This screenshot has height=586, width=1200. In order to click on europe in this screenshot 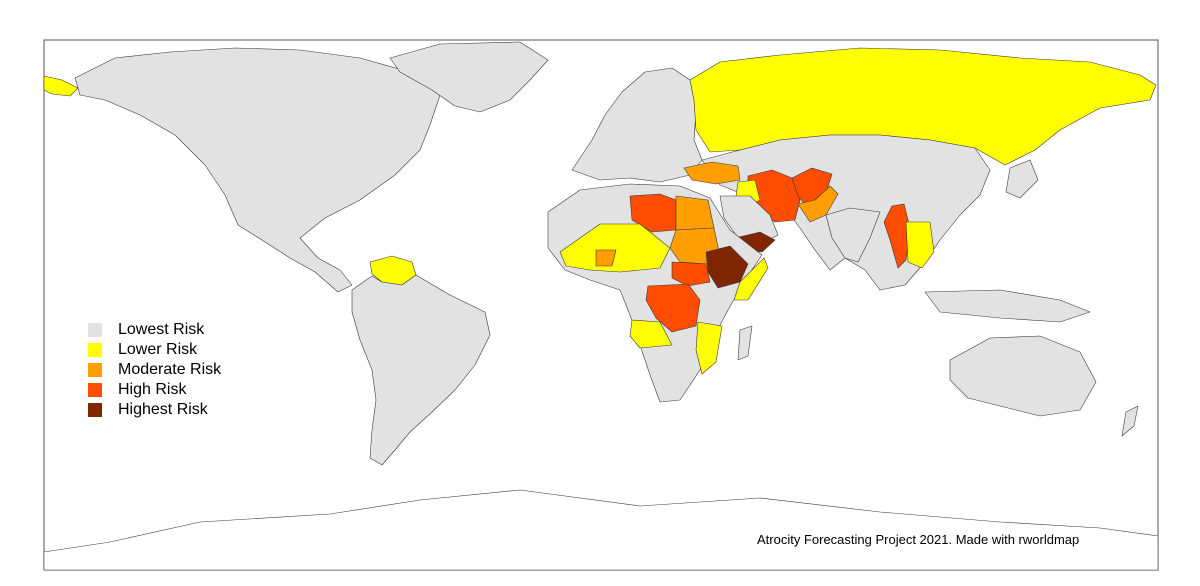, I will do `click(637, 125)`.